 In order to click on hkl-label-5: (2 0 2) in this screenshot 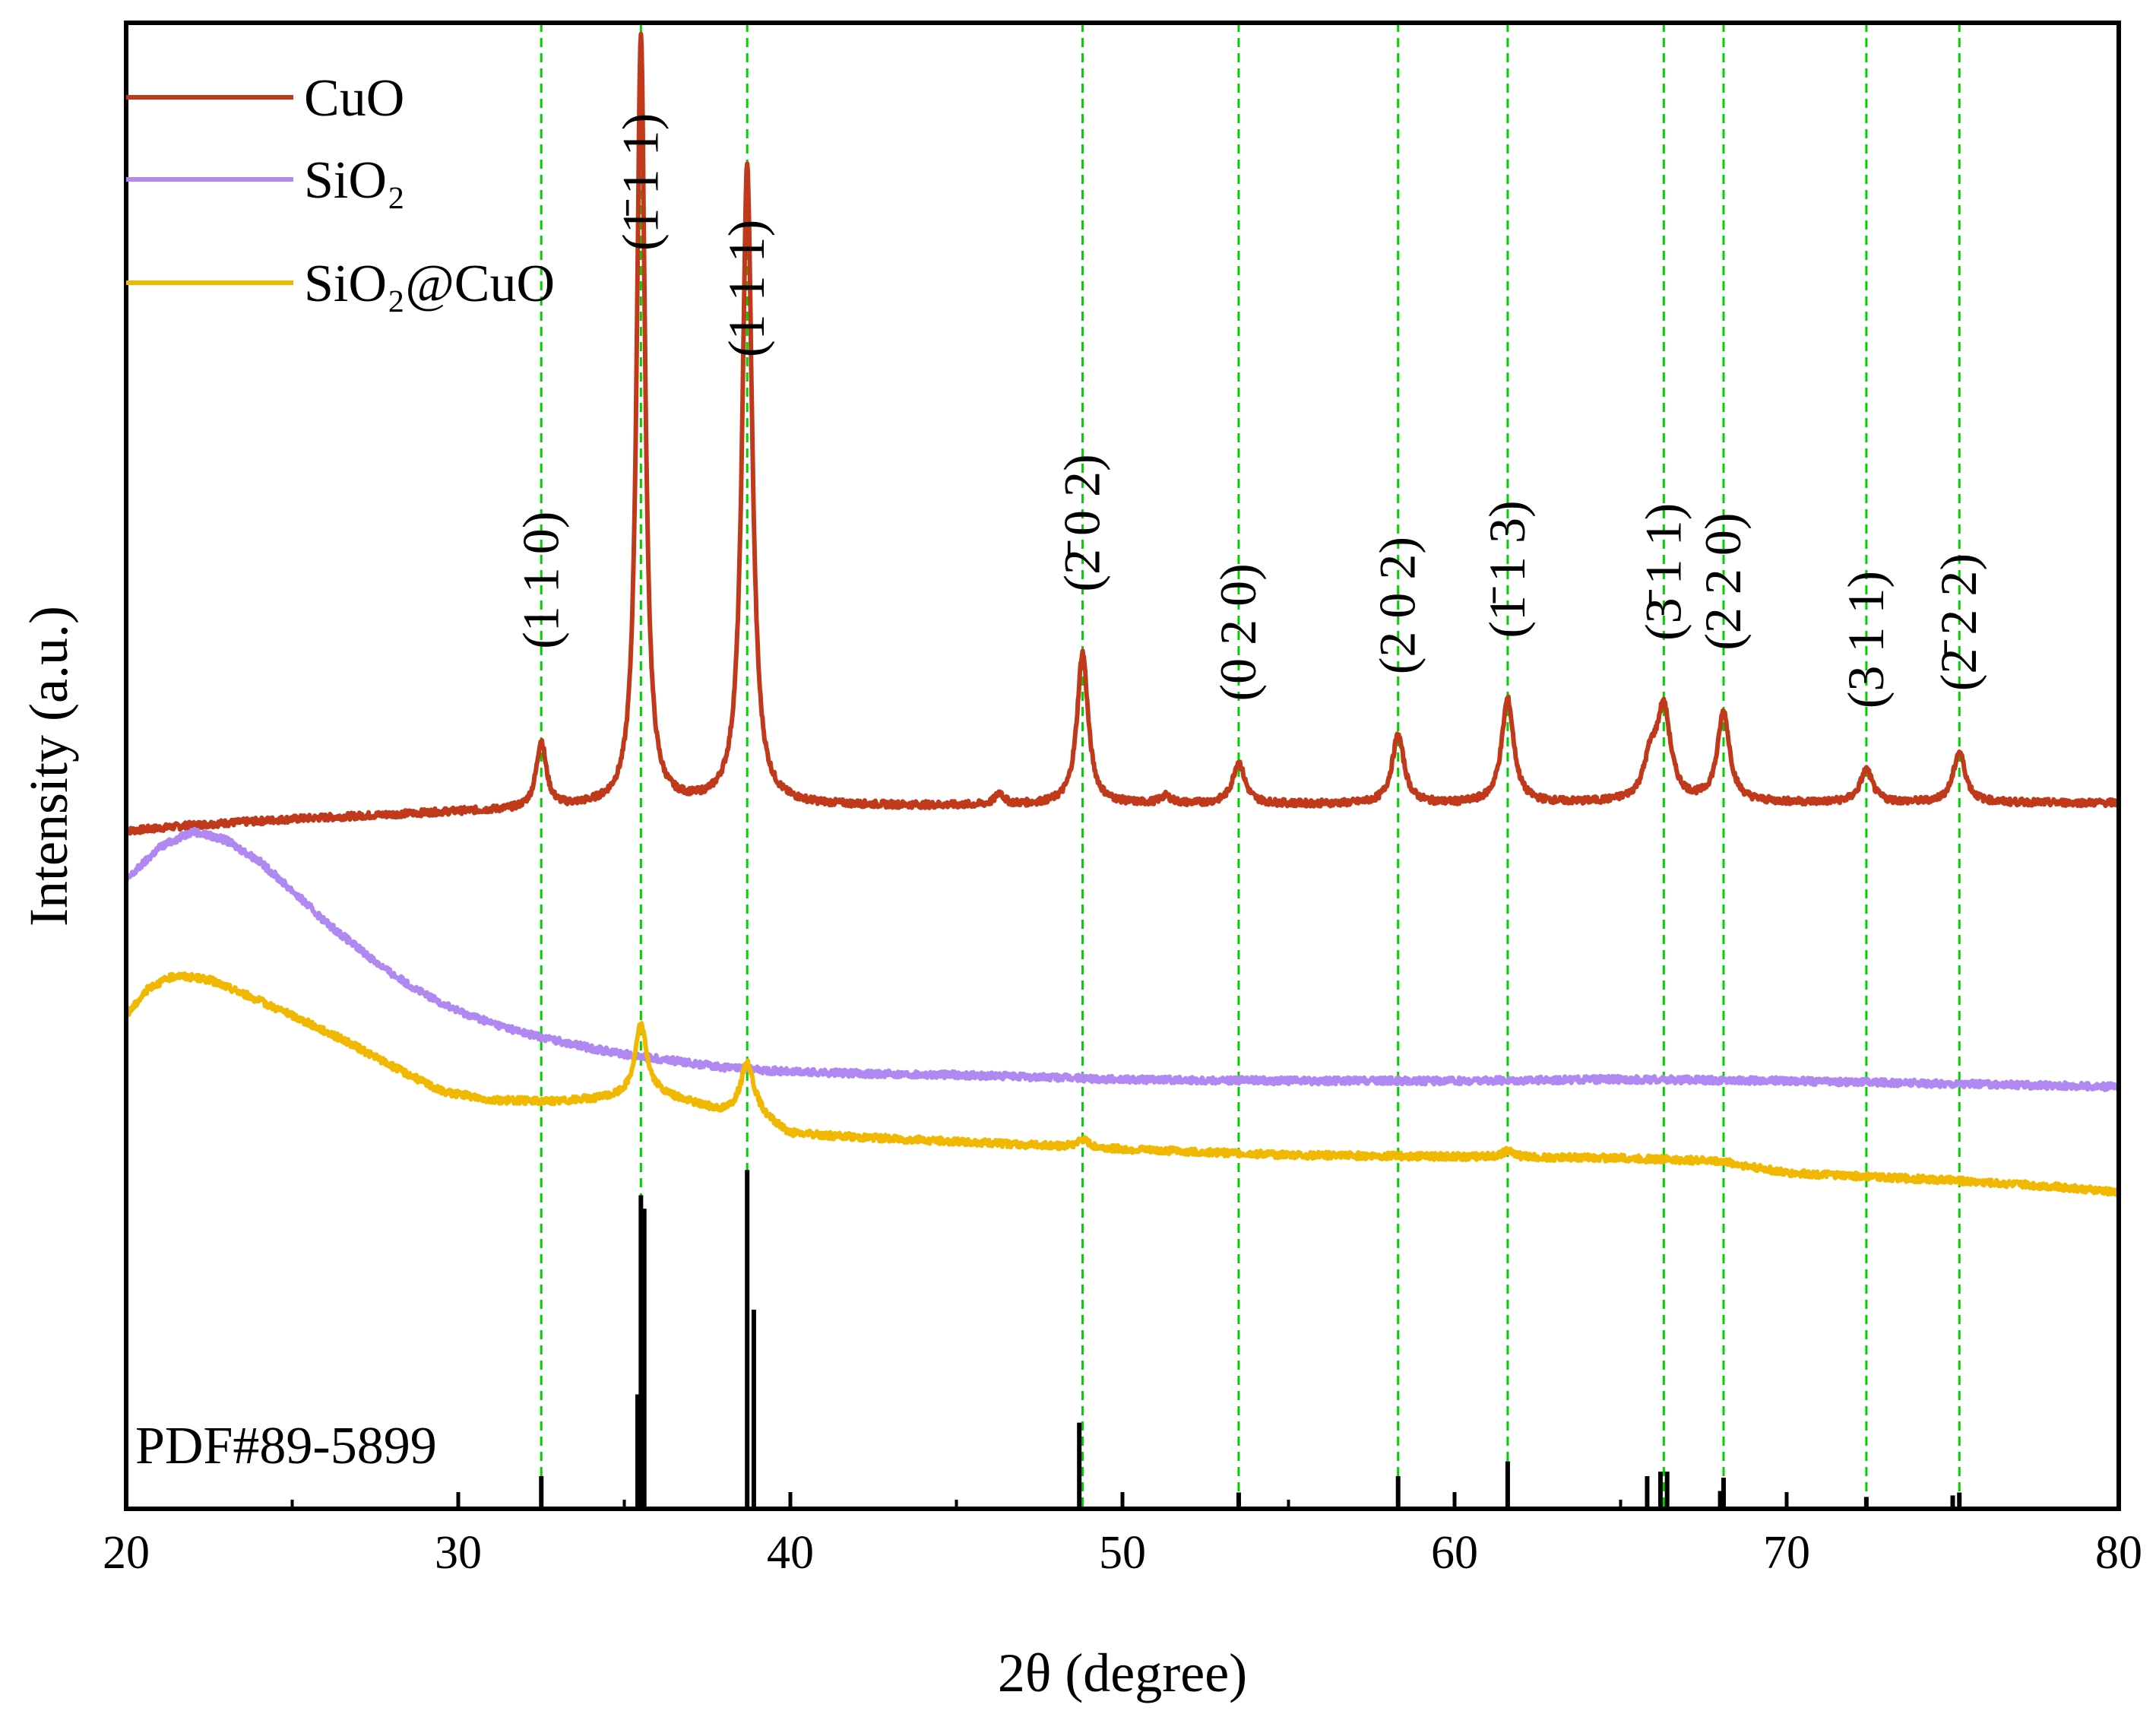, I will do `click(1397, 606)`.